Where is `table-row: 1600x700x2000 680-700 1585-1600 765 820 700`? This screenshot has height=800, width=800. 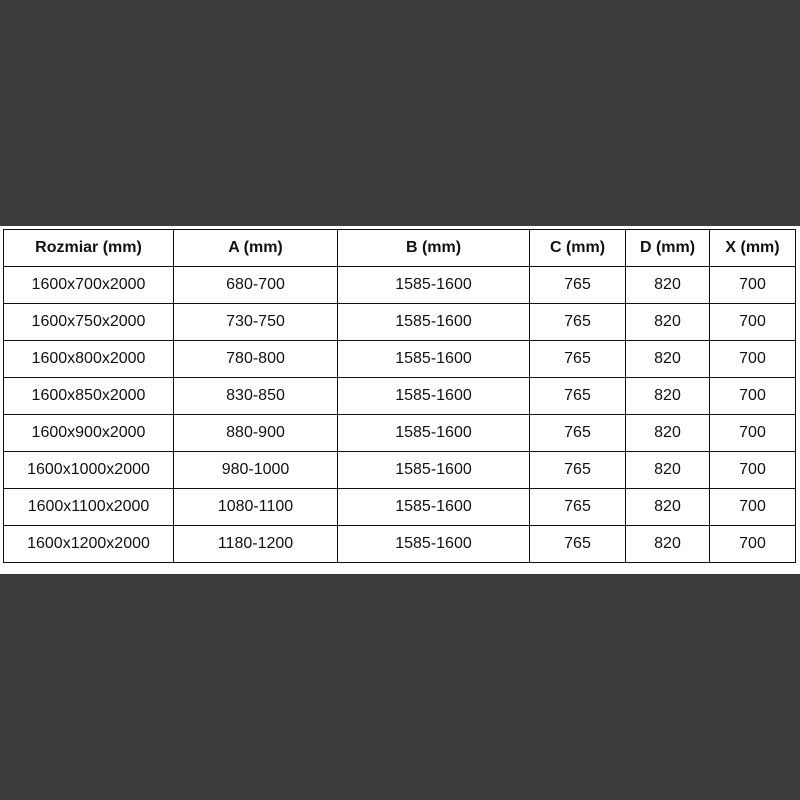 table-row: 1600x700x2000 680-700 1585-1600 765 820 700 is located at coordinates (399, 285).